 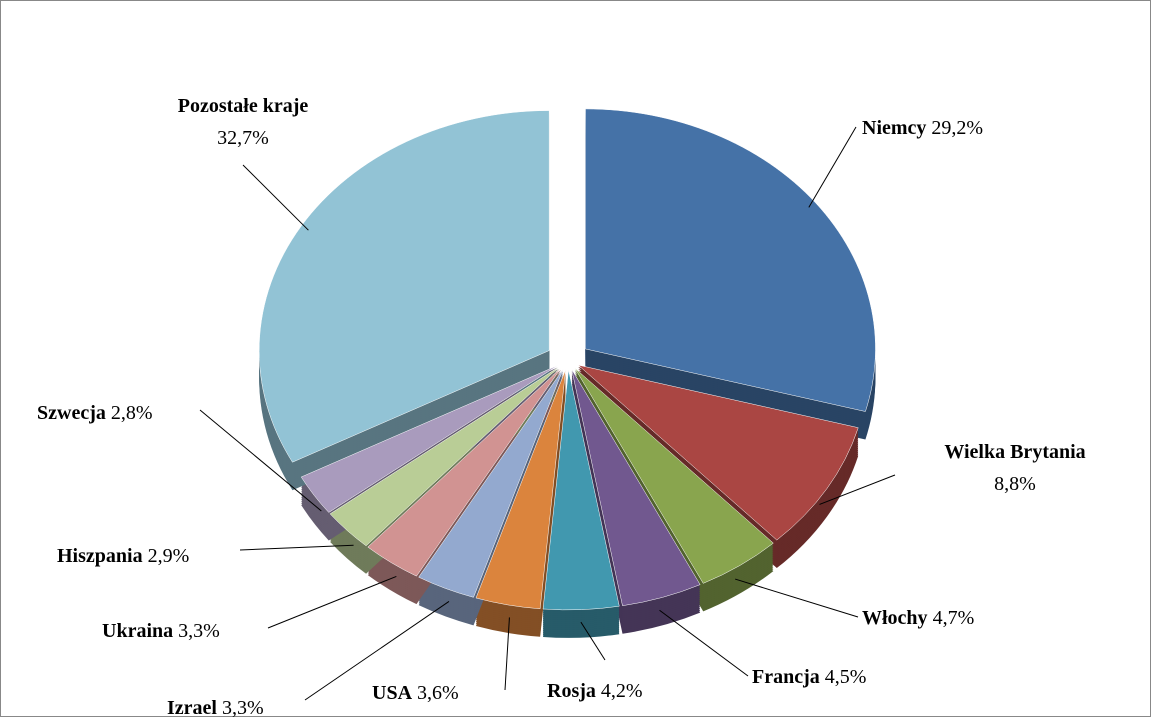 What do you see at coordinates (954, 618) in the screenshot?
I see `label-value: 4,7%` at bounding box center [954, 618].